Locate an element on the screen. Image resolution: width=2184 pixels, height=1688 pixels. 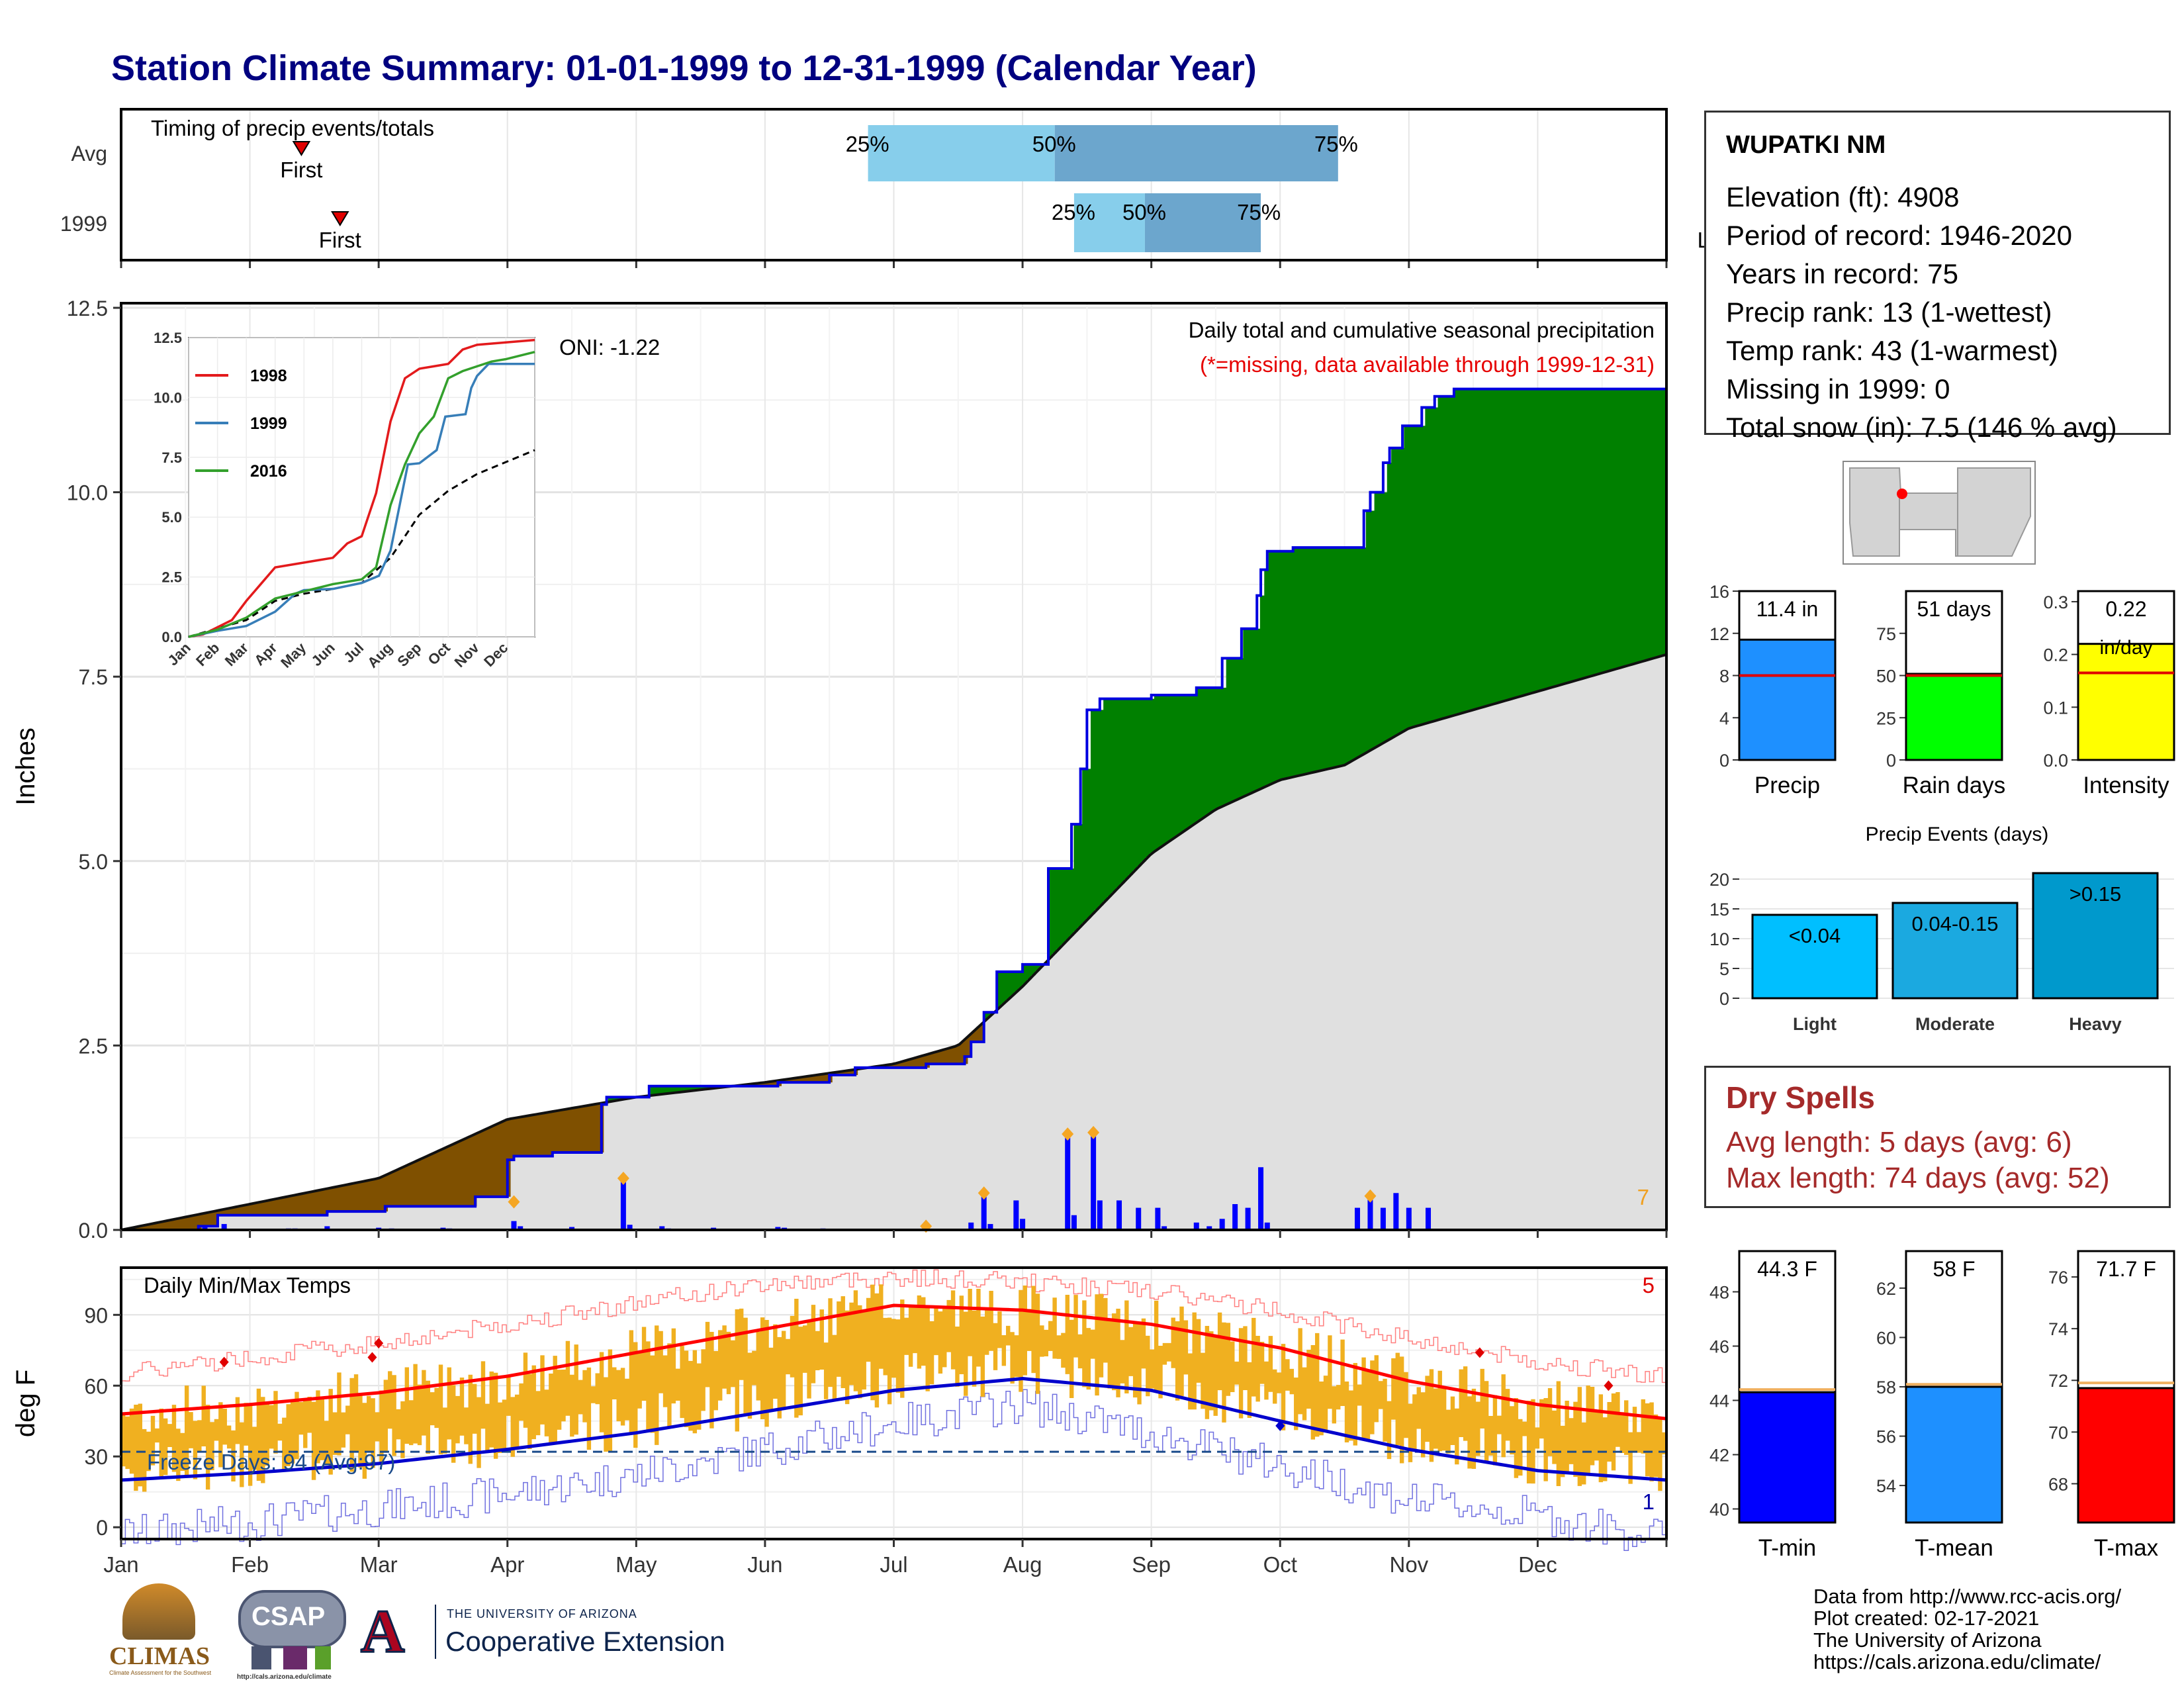
average-tmin-line is located at coordinates (893, 1429).